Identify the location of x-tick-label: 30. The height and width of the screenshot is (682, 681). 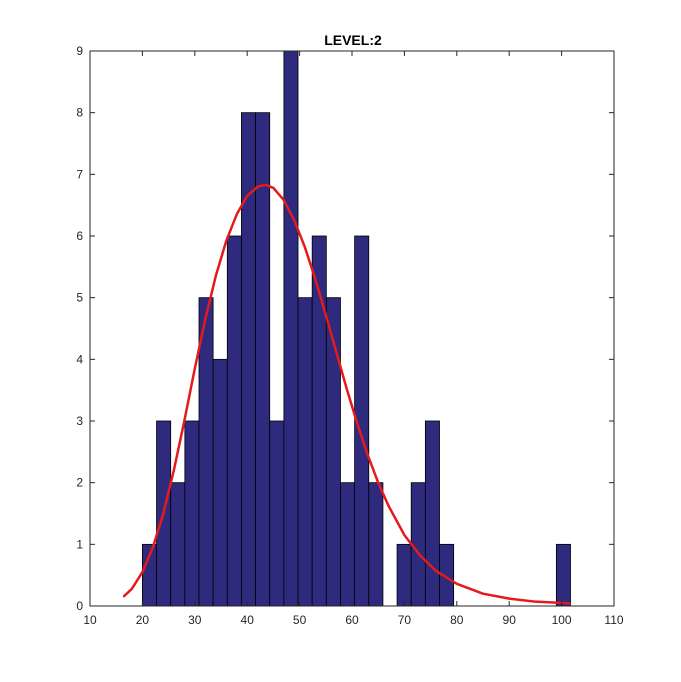
(195, 620).